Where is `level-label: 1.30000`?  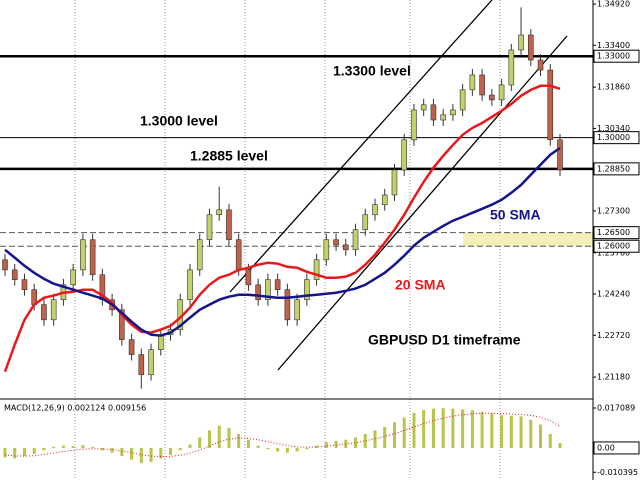 level-label: 1.30000 is located at coordinates (613, 137).